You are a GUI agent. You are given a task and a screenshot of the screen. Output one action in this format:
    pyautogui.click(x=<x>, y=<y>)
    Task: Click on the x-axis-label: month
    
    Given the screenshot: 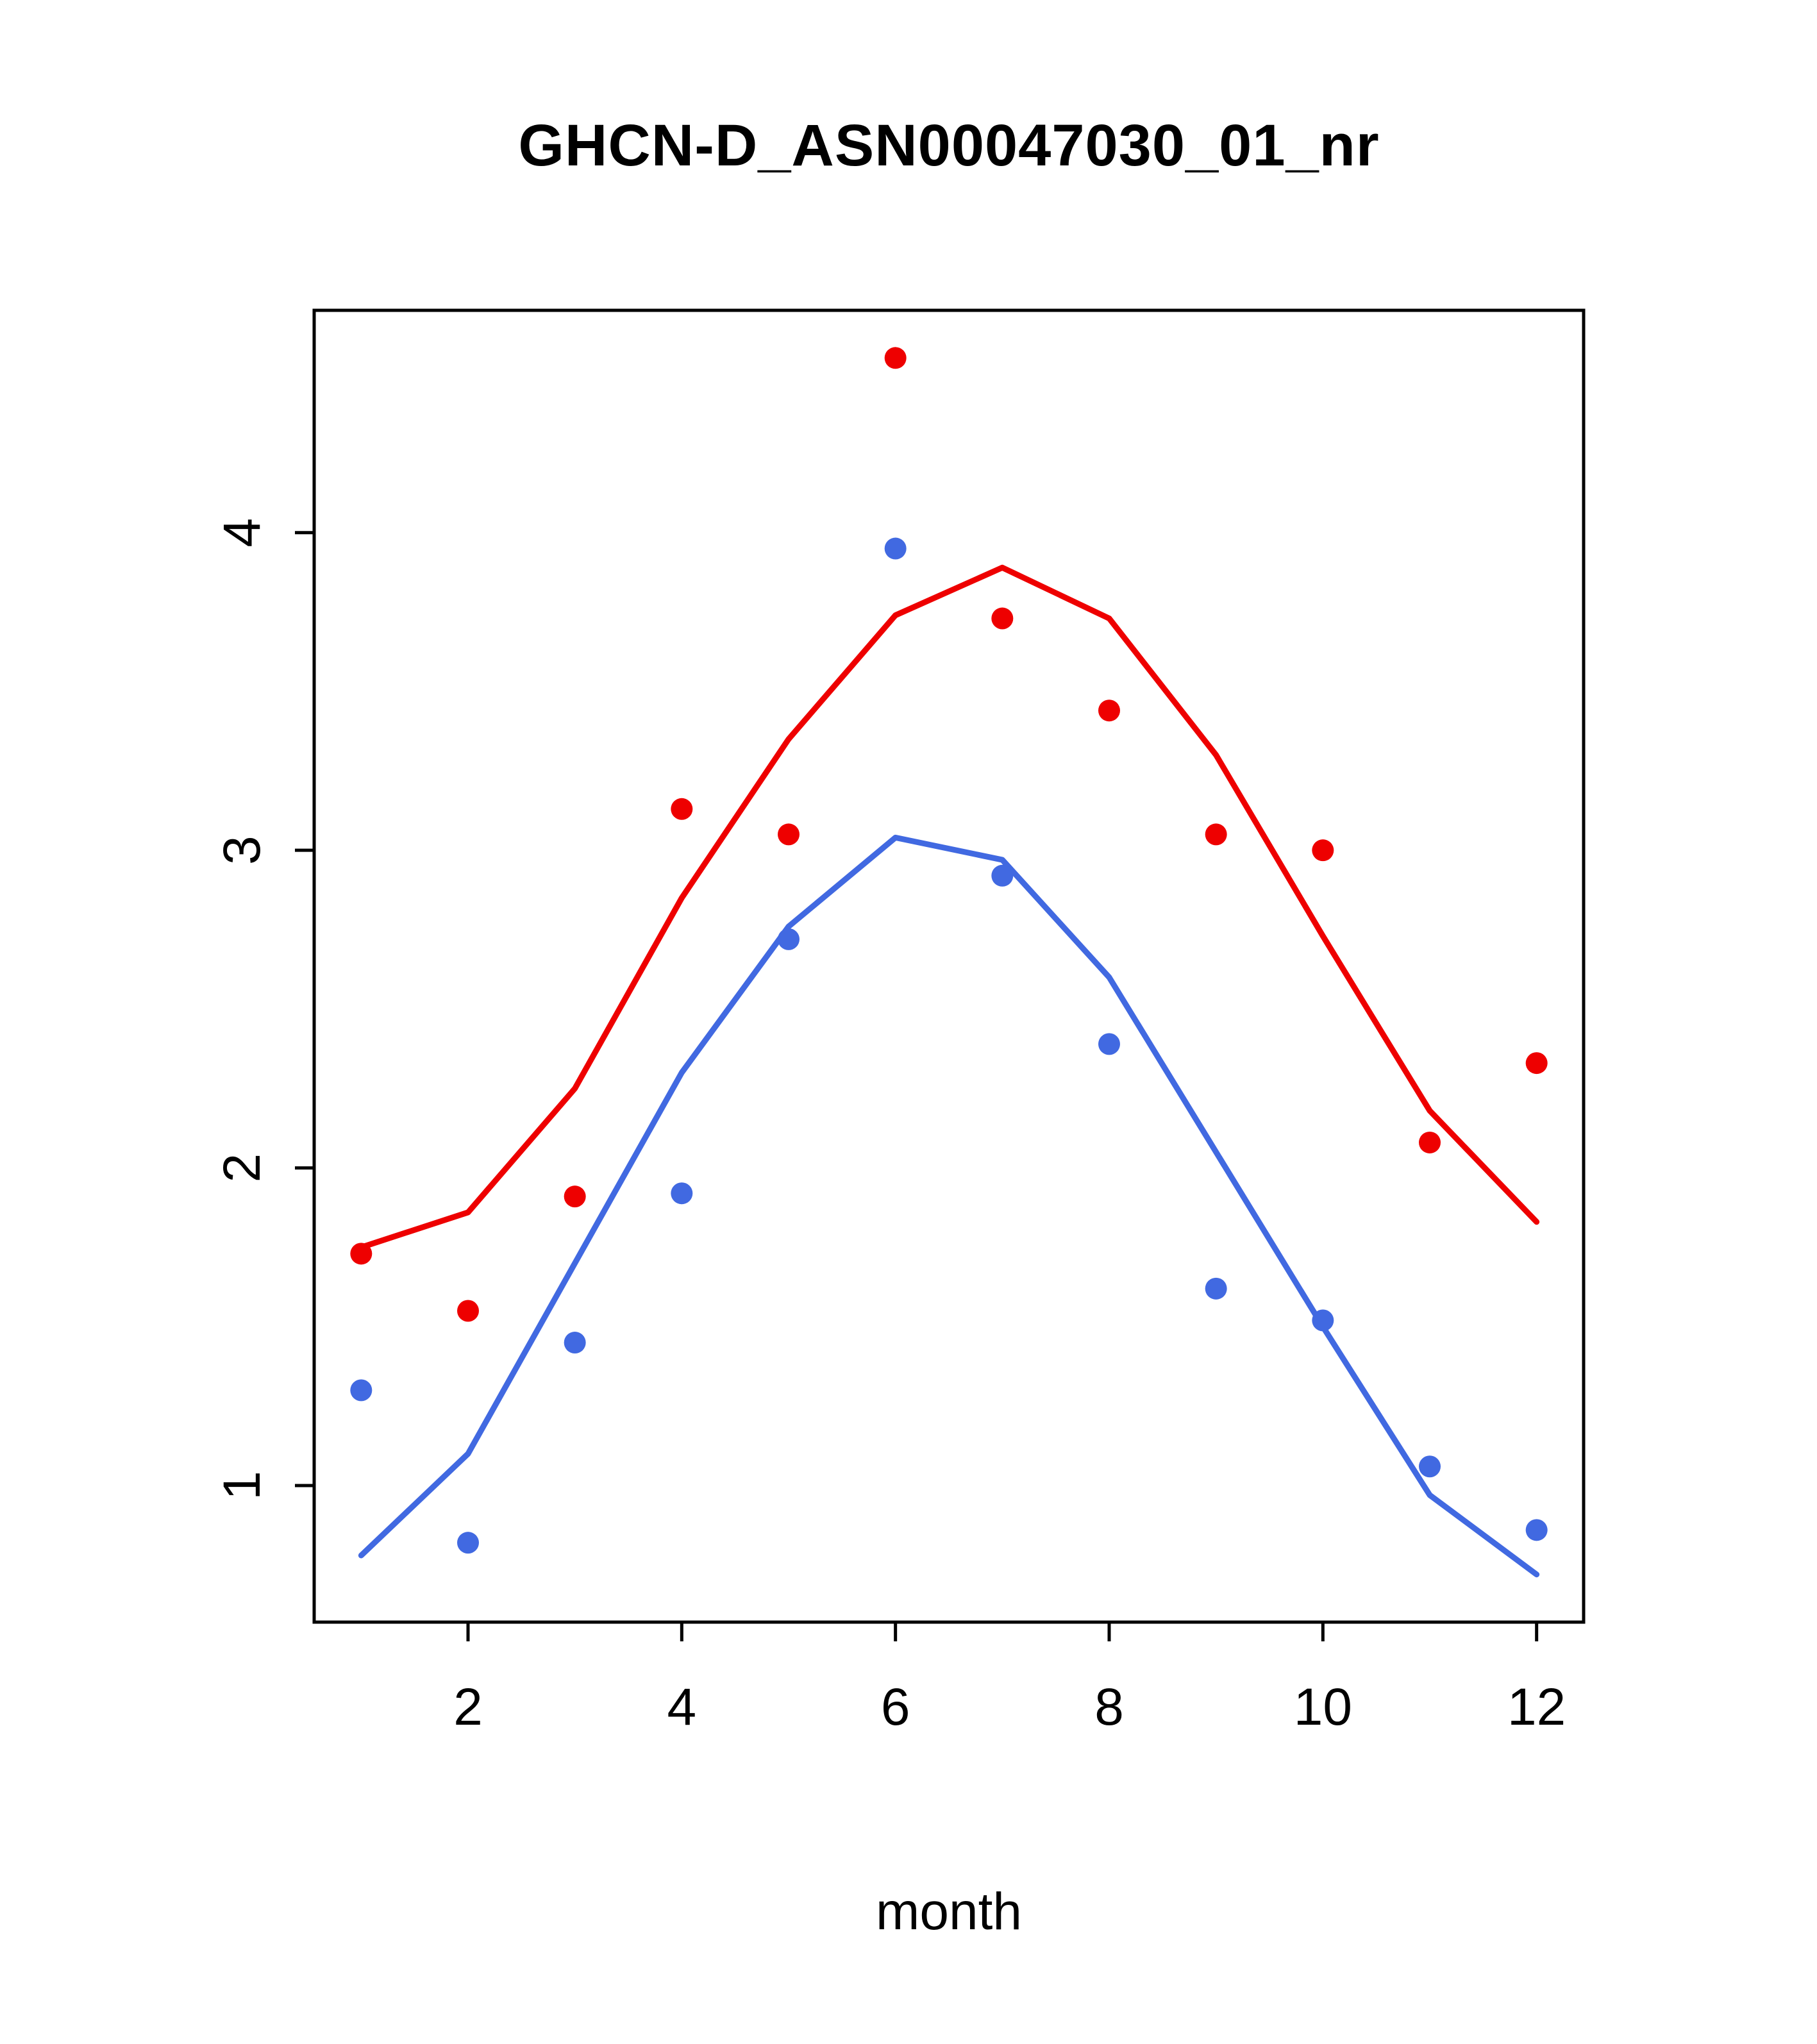 What is the action you would take?
    pyautogui.click(x=949, y=1911)
    